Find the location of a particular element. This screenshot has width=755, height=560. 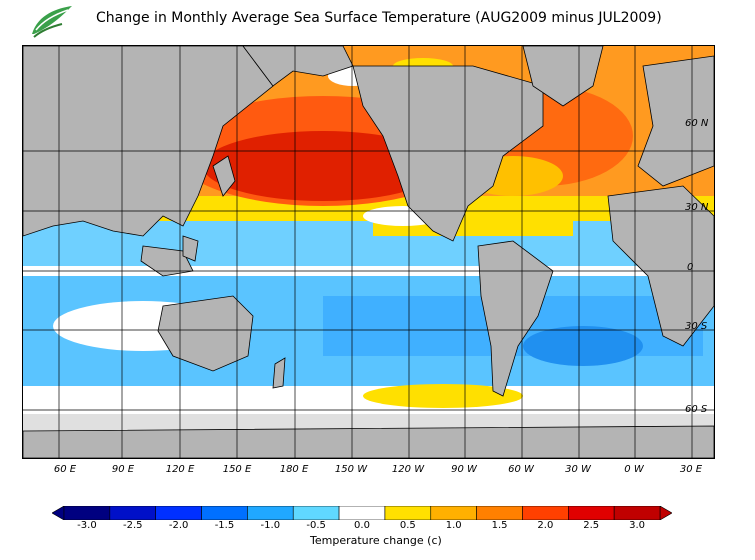

lon-label-120w: 120 W is located at coordinates (408, 469).